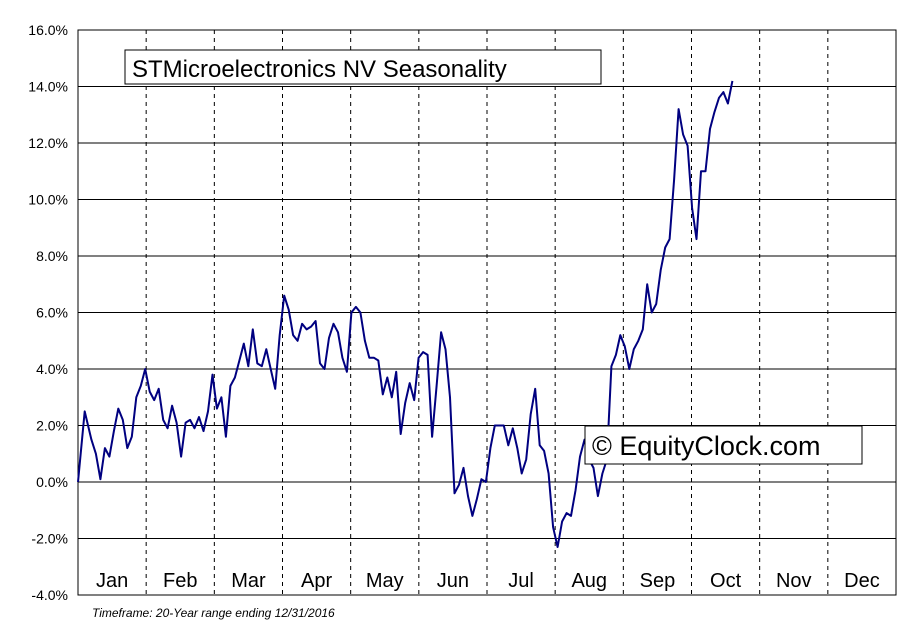 The image size is (911, 623). I want to click on chart-title-box: STMicroelectronics NV Seasonality, so click(363, 67).